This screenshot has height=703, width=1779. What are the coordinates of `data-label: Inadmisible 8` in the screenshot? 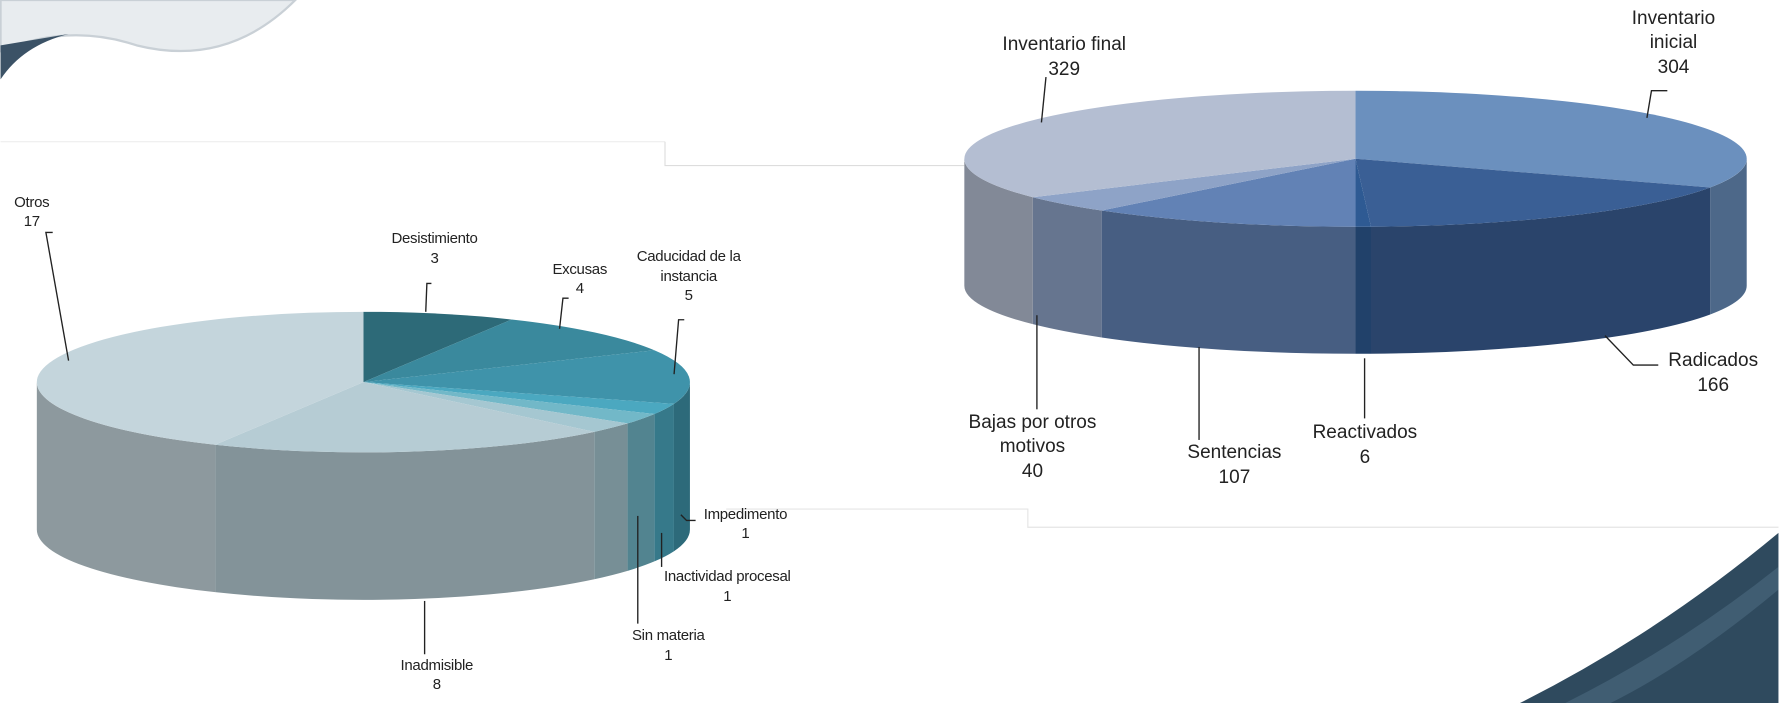 It's located at (437, 675).